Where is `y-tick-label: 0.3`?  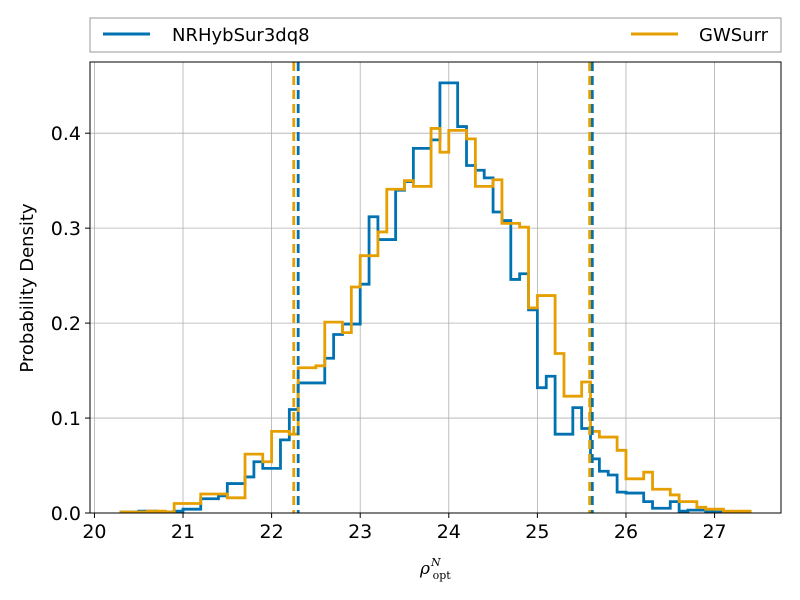
y-tick-label: 0.3 is located at coordinates (66, 229).